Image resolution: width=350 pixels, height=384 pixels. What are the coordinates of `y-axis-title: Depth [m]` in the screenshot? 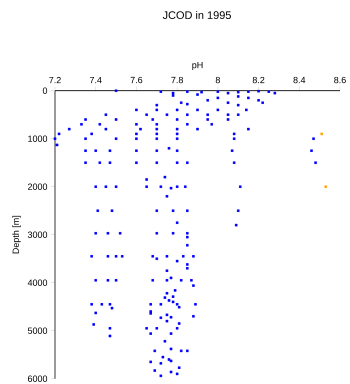 It's located at (16, 235).